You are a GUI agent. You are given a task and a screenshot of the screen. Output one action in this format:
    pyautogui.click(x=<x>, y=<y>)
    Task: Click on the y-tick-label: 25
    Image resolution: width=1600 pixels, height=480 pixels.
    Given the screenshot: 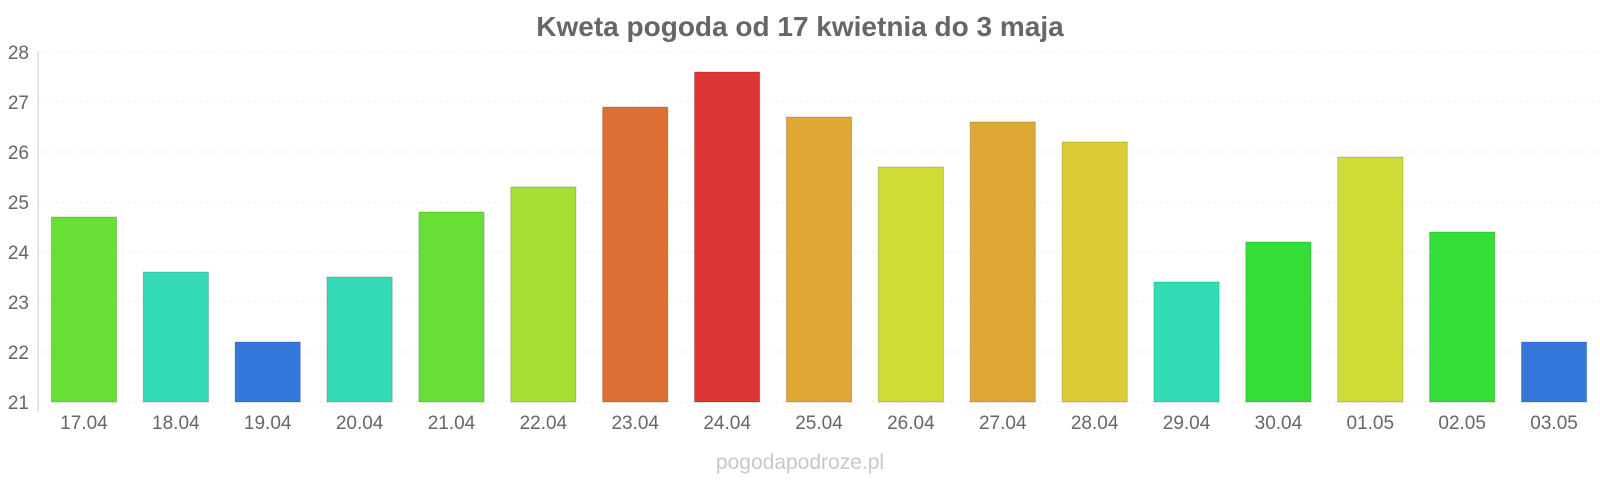 What is the action you would take?
    pyautogui.click(x=18, y=203)
    